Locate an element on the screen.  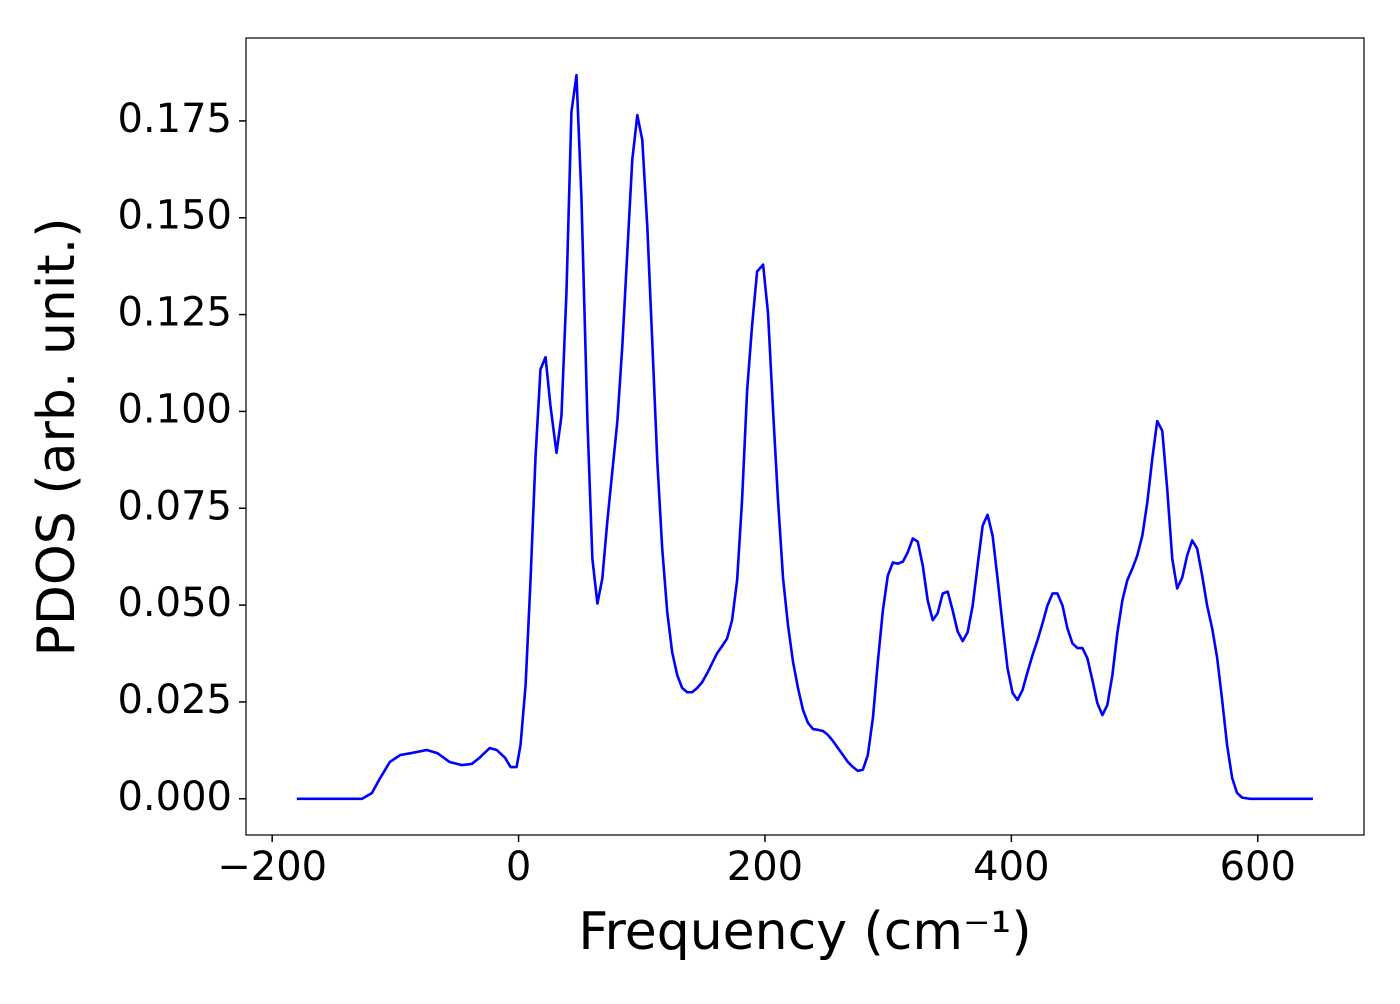
x-tick-label: −200 is located at coordinates (272, 867).